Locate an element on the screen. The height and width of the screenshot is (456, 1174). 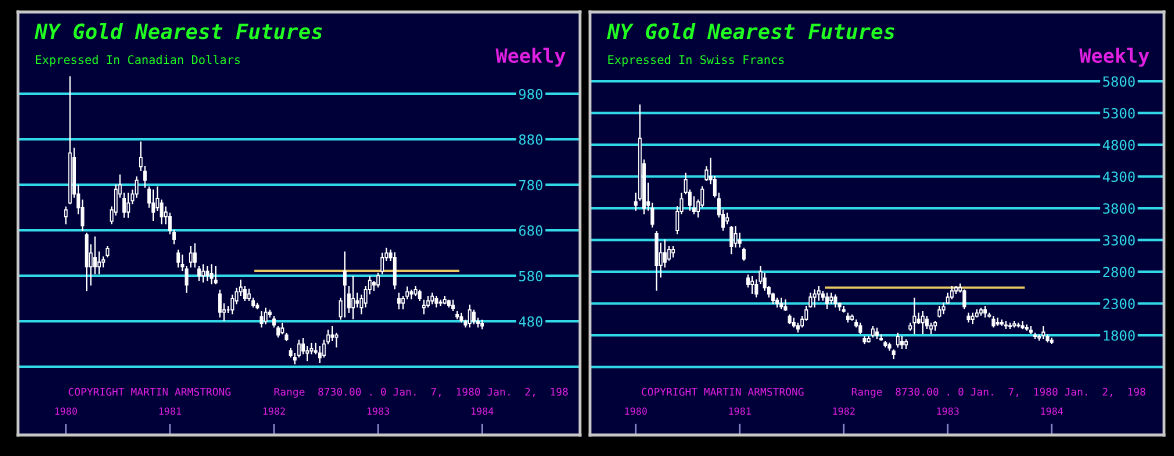
text: Expressed In Canadian Dollars is located at coordinates (138, 60).